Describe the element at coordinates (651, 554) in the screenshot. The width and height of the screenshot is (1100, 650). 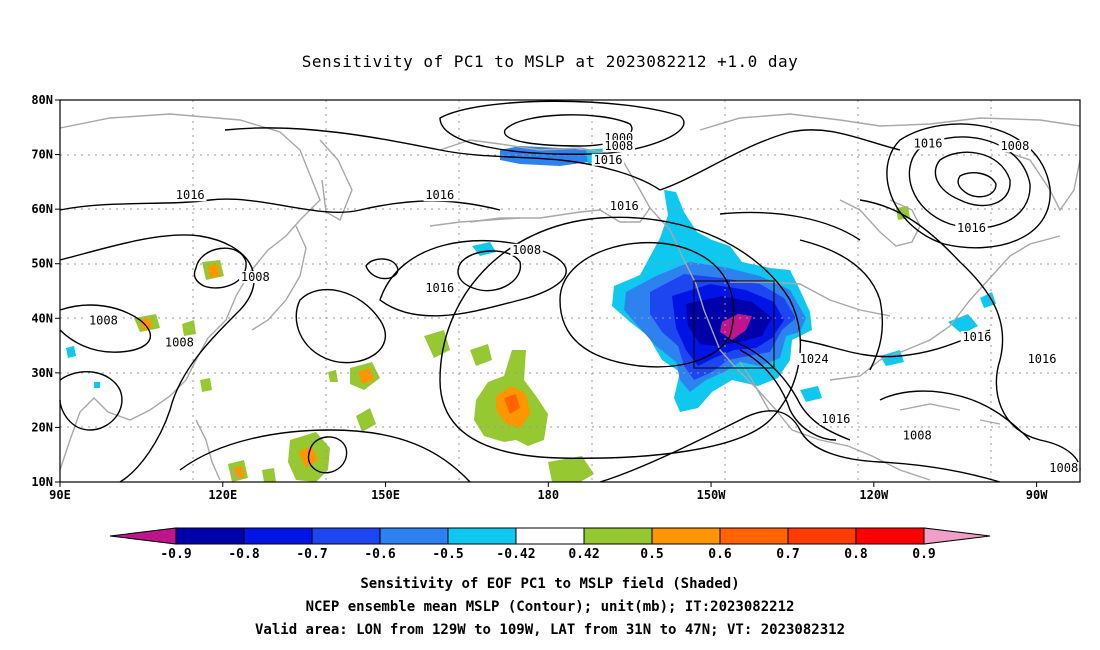
I see `colorbar-label: 0.5` at that location.